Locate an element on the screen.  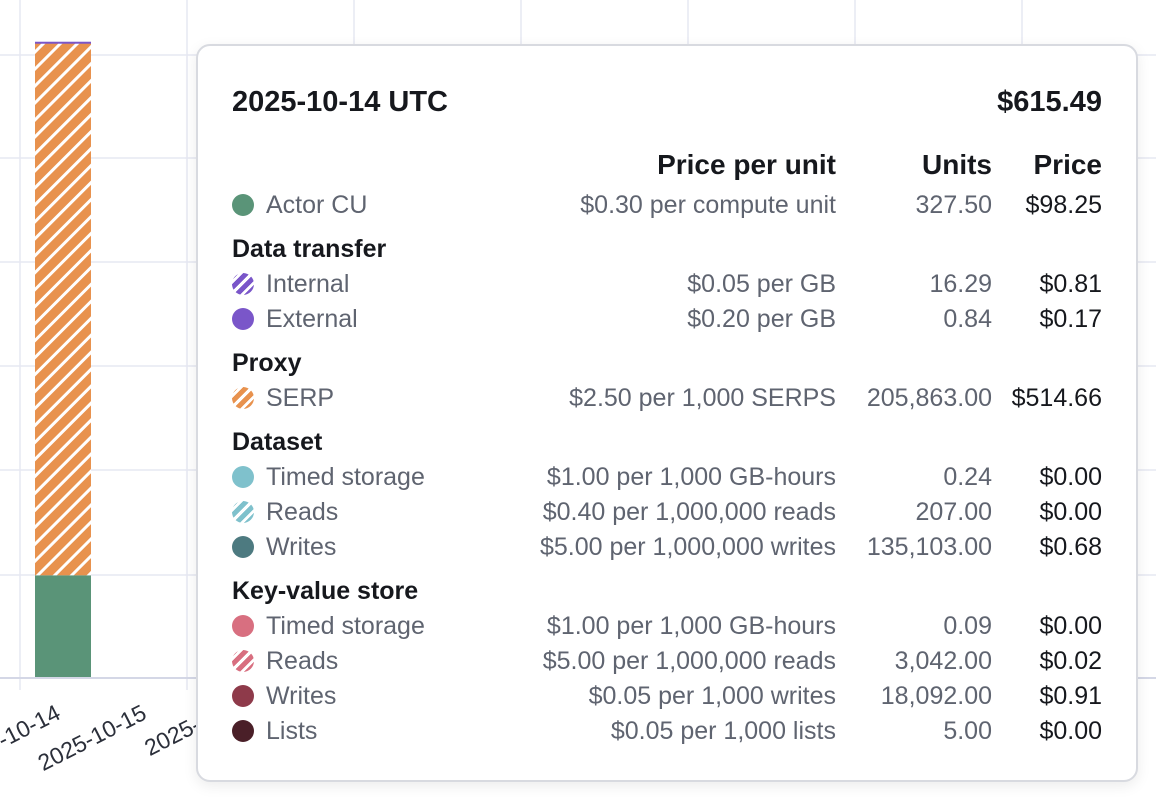
item-units: 16.29 is located at coordinates (960, 284).